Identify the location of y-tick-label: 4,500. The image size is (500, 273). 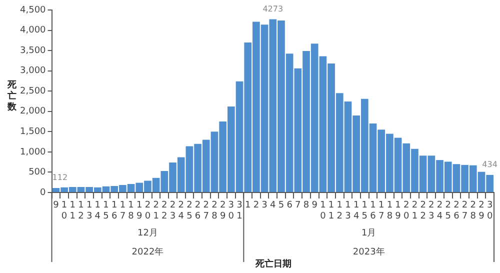
(33, 10).